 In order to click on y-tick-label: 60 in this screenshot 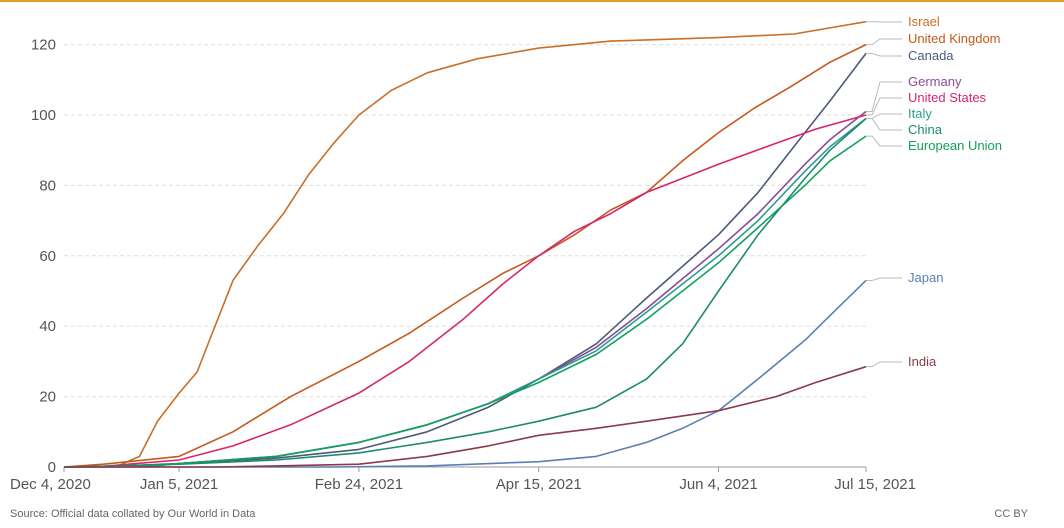, I will do `click(47, 256)`.